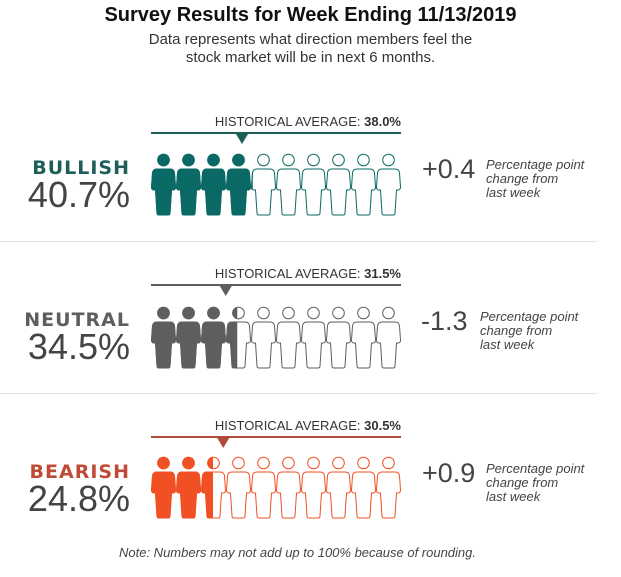 The height and width of the screenshot is (577, 621). I want to click on sentiment-percent: 34.5%, so click(78, 346).